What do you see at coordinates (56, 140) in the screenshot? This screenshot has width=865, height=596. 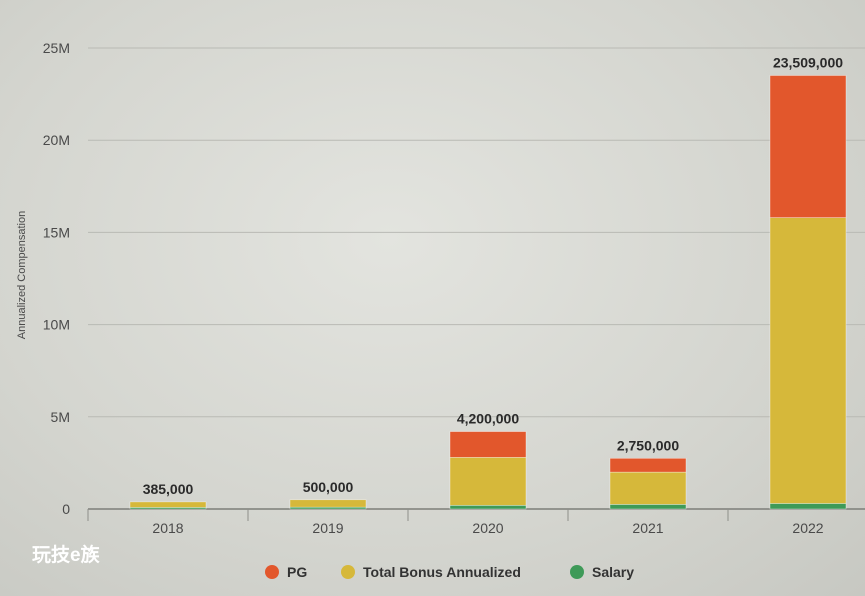 I see `y-tick-label: 20M` at bounding box center [56, 140].